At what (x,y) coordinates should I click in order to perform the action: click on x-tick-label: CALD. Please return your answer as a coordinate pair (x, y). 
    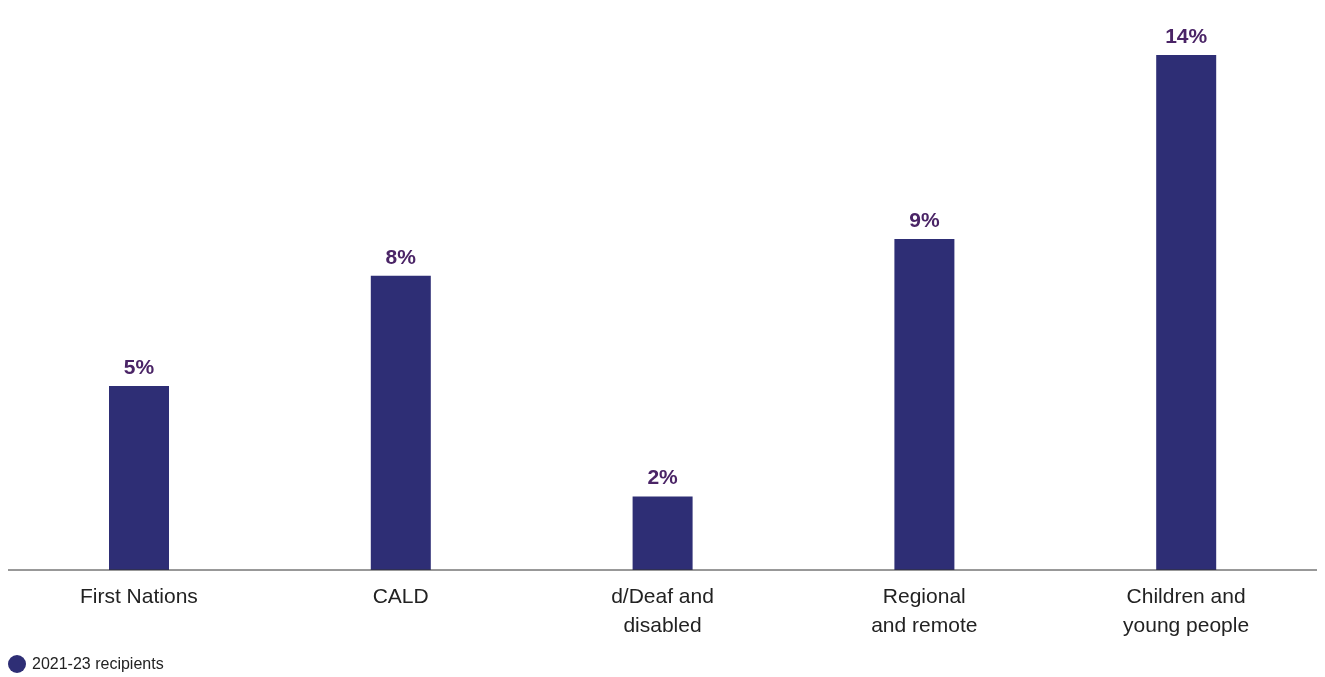
    Looking at the image, I should click on (400, 595).